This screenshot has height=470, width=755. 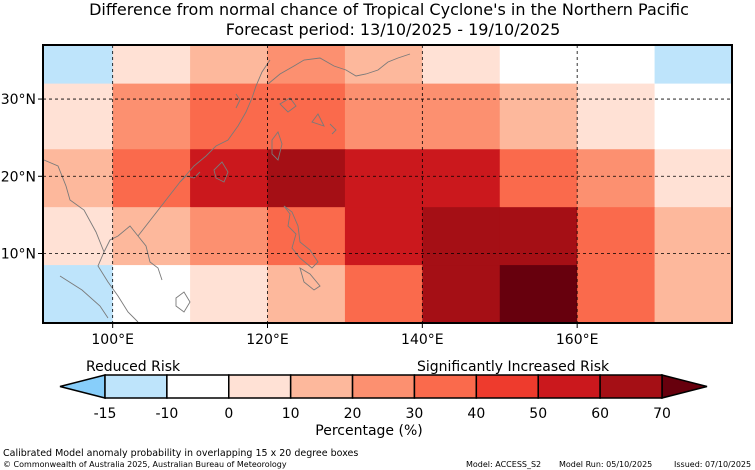 I want to click on footer-issued: Issued: 07/10/2025, so click(x=712, y=464).